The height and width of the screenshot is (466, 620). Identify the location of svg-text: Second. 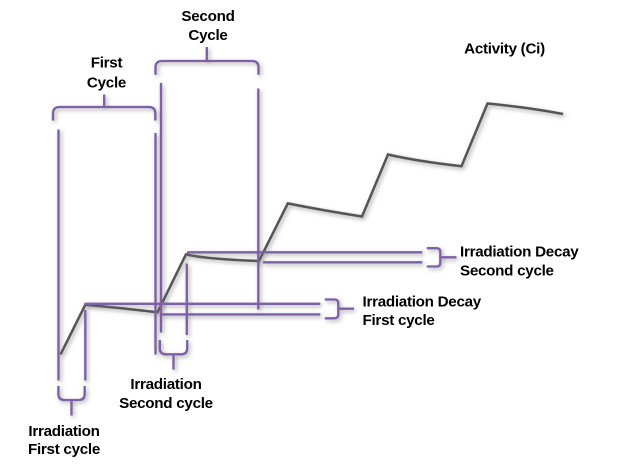
(207, 16).